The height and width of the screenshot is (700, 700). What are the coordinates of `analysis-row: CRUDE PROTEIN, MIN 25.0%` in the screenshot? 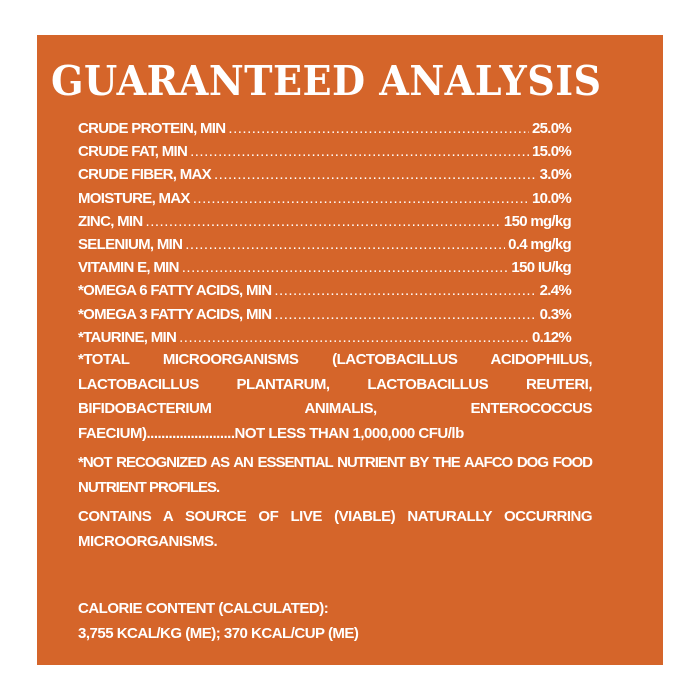 It's located at (325, 131).